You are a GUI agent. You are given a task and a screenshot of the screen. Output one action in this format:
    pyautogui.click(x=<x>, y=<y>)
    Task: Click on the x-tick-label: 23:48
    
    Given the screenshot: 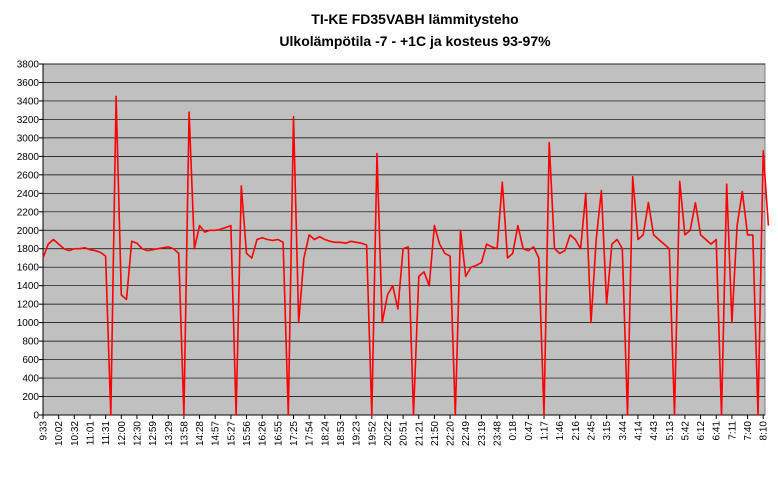 What is the action you would take?
    pyautogui.click(x=498, y=433)
    